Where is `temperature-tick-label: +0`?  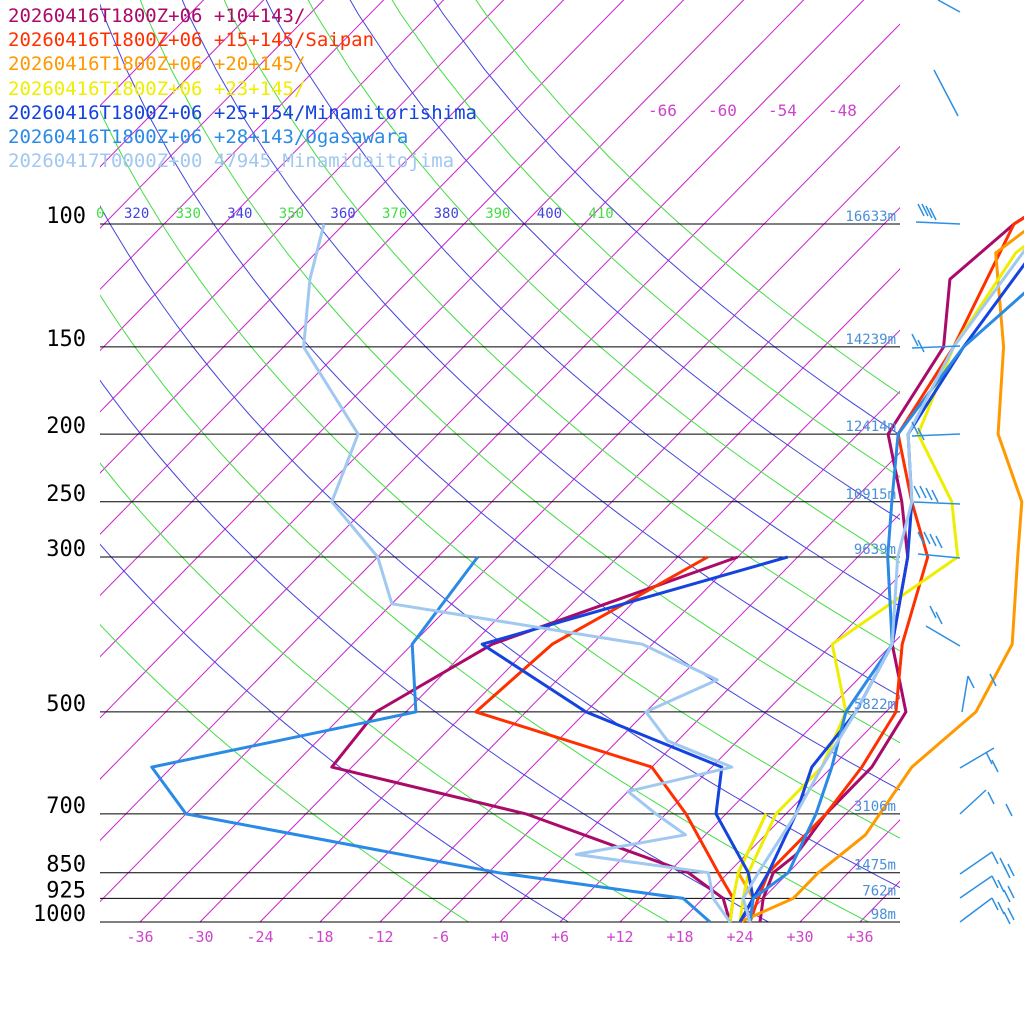 temperature-tick-label: +0 is located at coordinates (500, 937).